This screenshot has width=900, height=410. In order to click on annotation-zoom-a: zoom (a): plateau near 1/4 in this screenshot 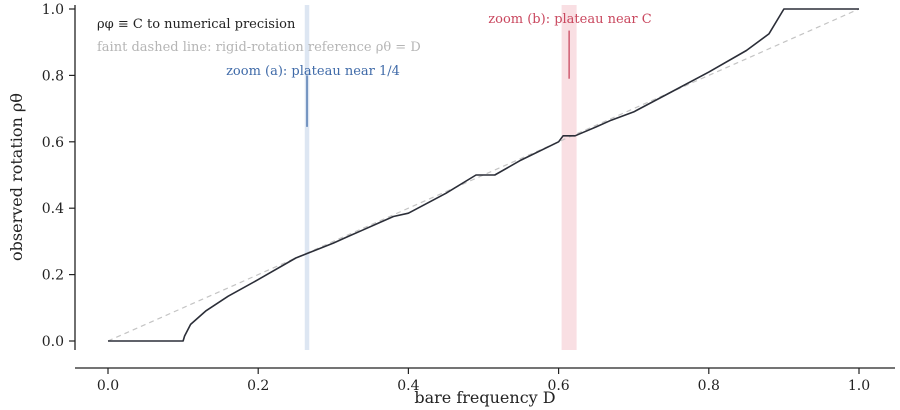, I will do `click(313, 71)`.